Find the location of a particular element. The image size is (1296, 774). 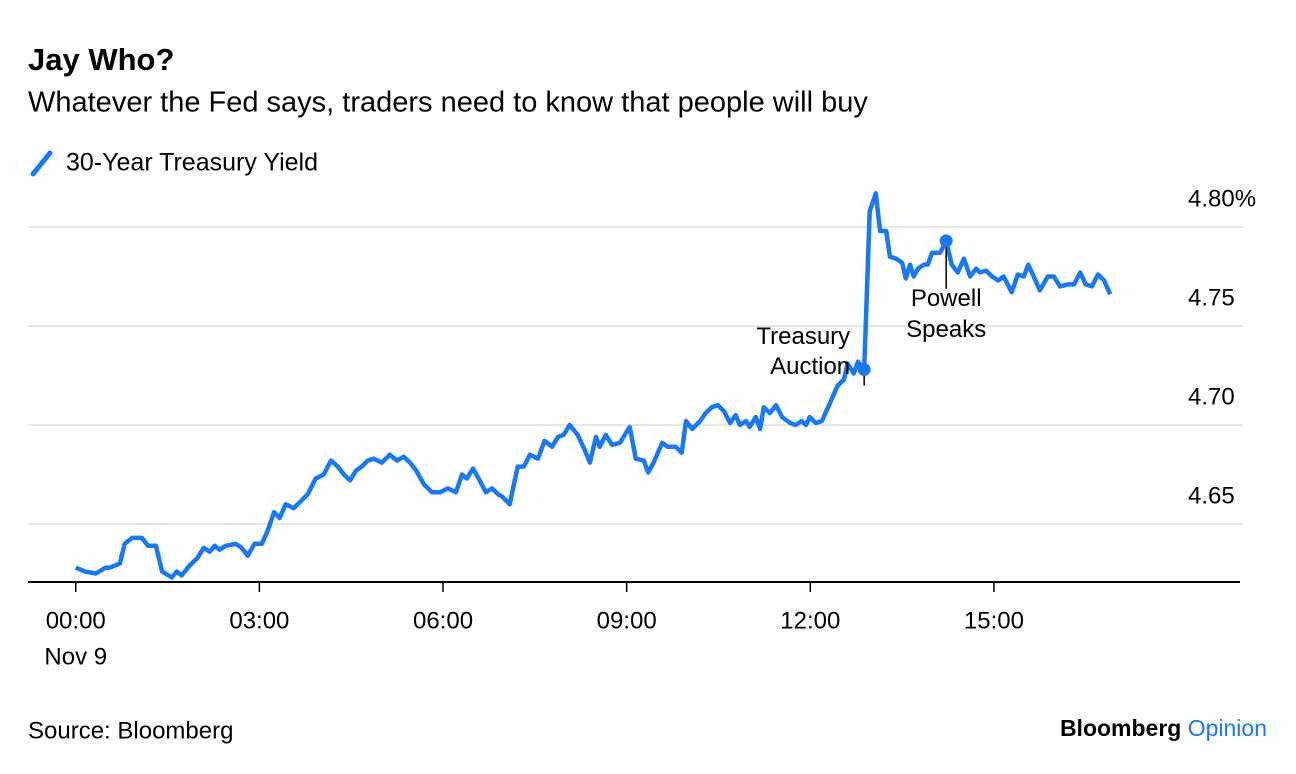

x-tick-label: 00:00 is located at coordinates (76, 620).